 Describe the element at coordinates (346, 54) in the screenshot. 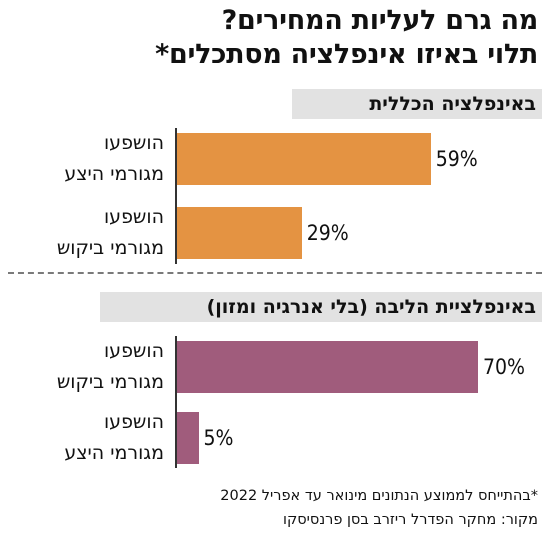

I see `title-line-2: תלוי באיזו אינפלציה מסתכלים*` at that location.